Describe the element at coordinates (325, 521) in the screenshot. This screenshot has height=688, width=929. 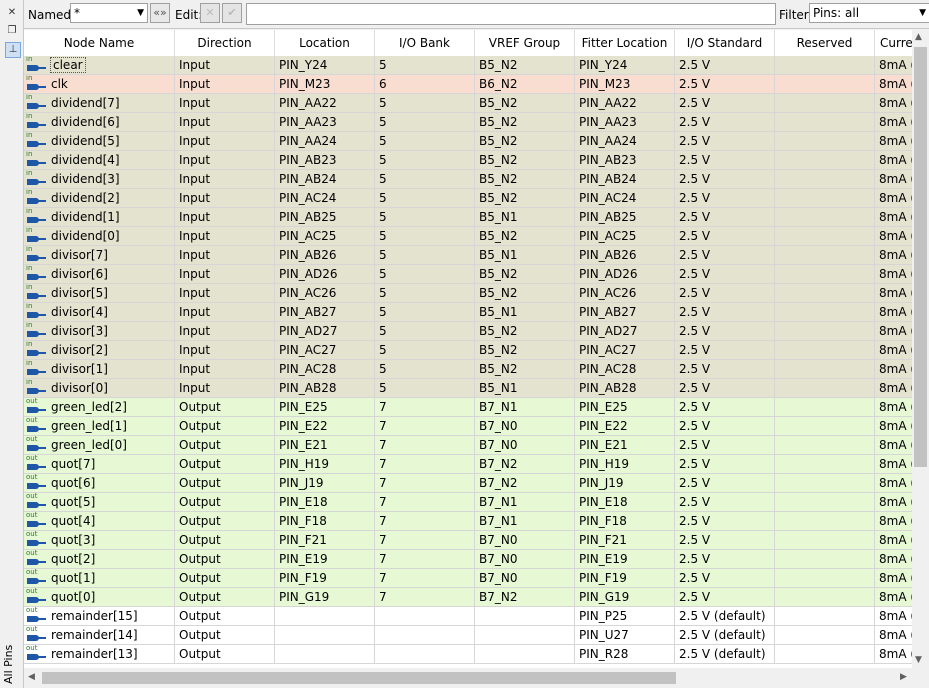
I see `cell-location: PIN_F18` at that location.